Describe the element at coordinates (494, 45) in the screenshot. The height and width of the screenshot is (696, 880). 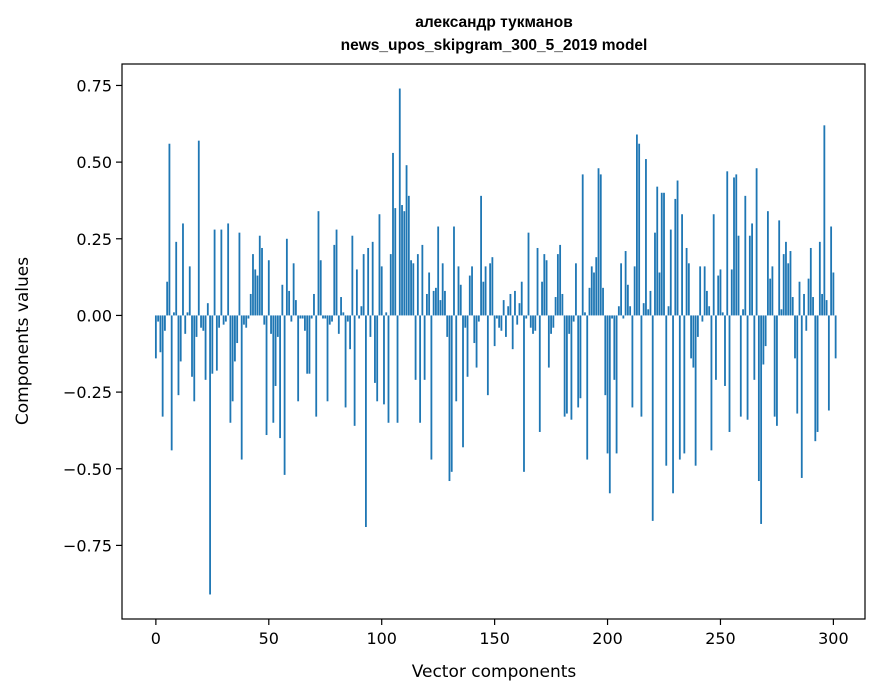
I see `chart-subtitle: news_upos_skipgram_300_5_2019 model` at that location.